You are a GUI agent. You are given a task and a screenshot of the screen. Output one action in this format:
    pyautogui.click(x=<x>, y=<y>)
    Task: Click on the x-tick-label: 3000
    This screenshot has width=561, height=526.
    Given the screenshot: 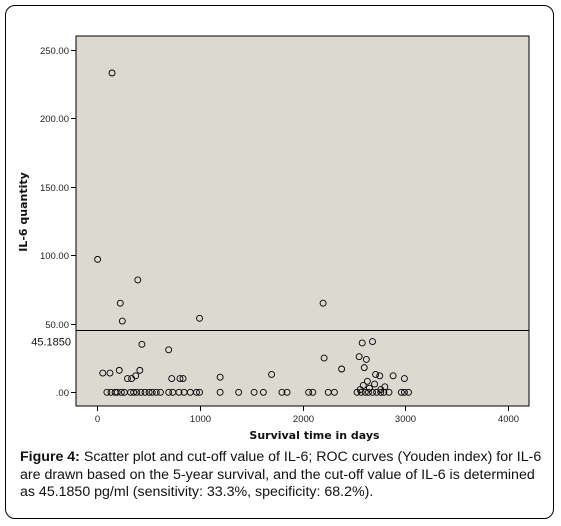 What is the action you would take?
    pyautogui.click(x=405, y=419)
    